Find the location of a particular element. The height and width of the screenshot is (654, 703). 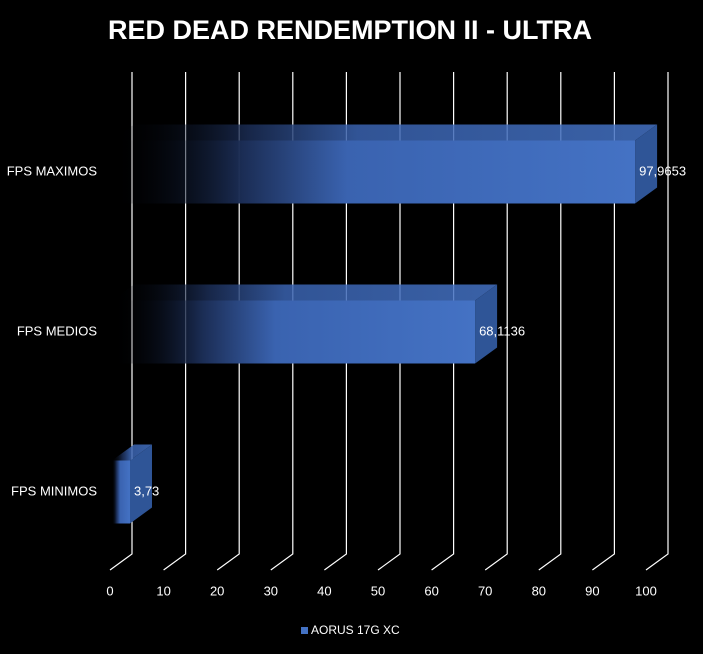

x-tick-label: 10 is located at coordinates (163, 590).